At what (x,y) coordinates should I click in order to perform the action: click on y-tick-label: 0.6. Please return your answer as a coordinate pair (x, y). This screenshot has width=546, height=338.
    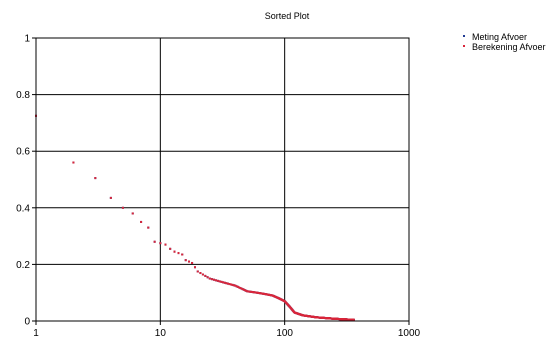
    Looking at the image, I should click on (23, 152).